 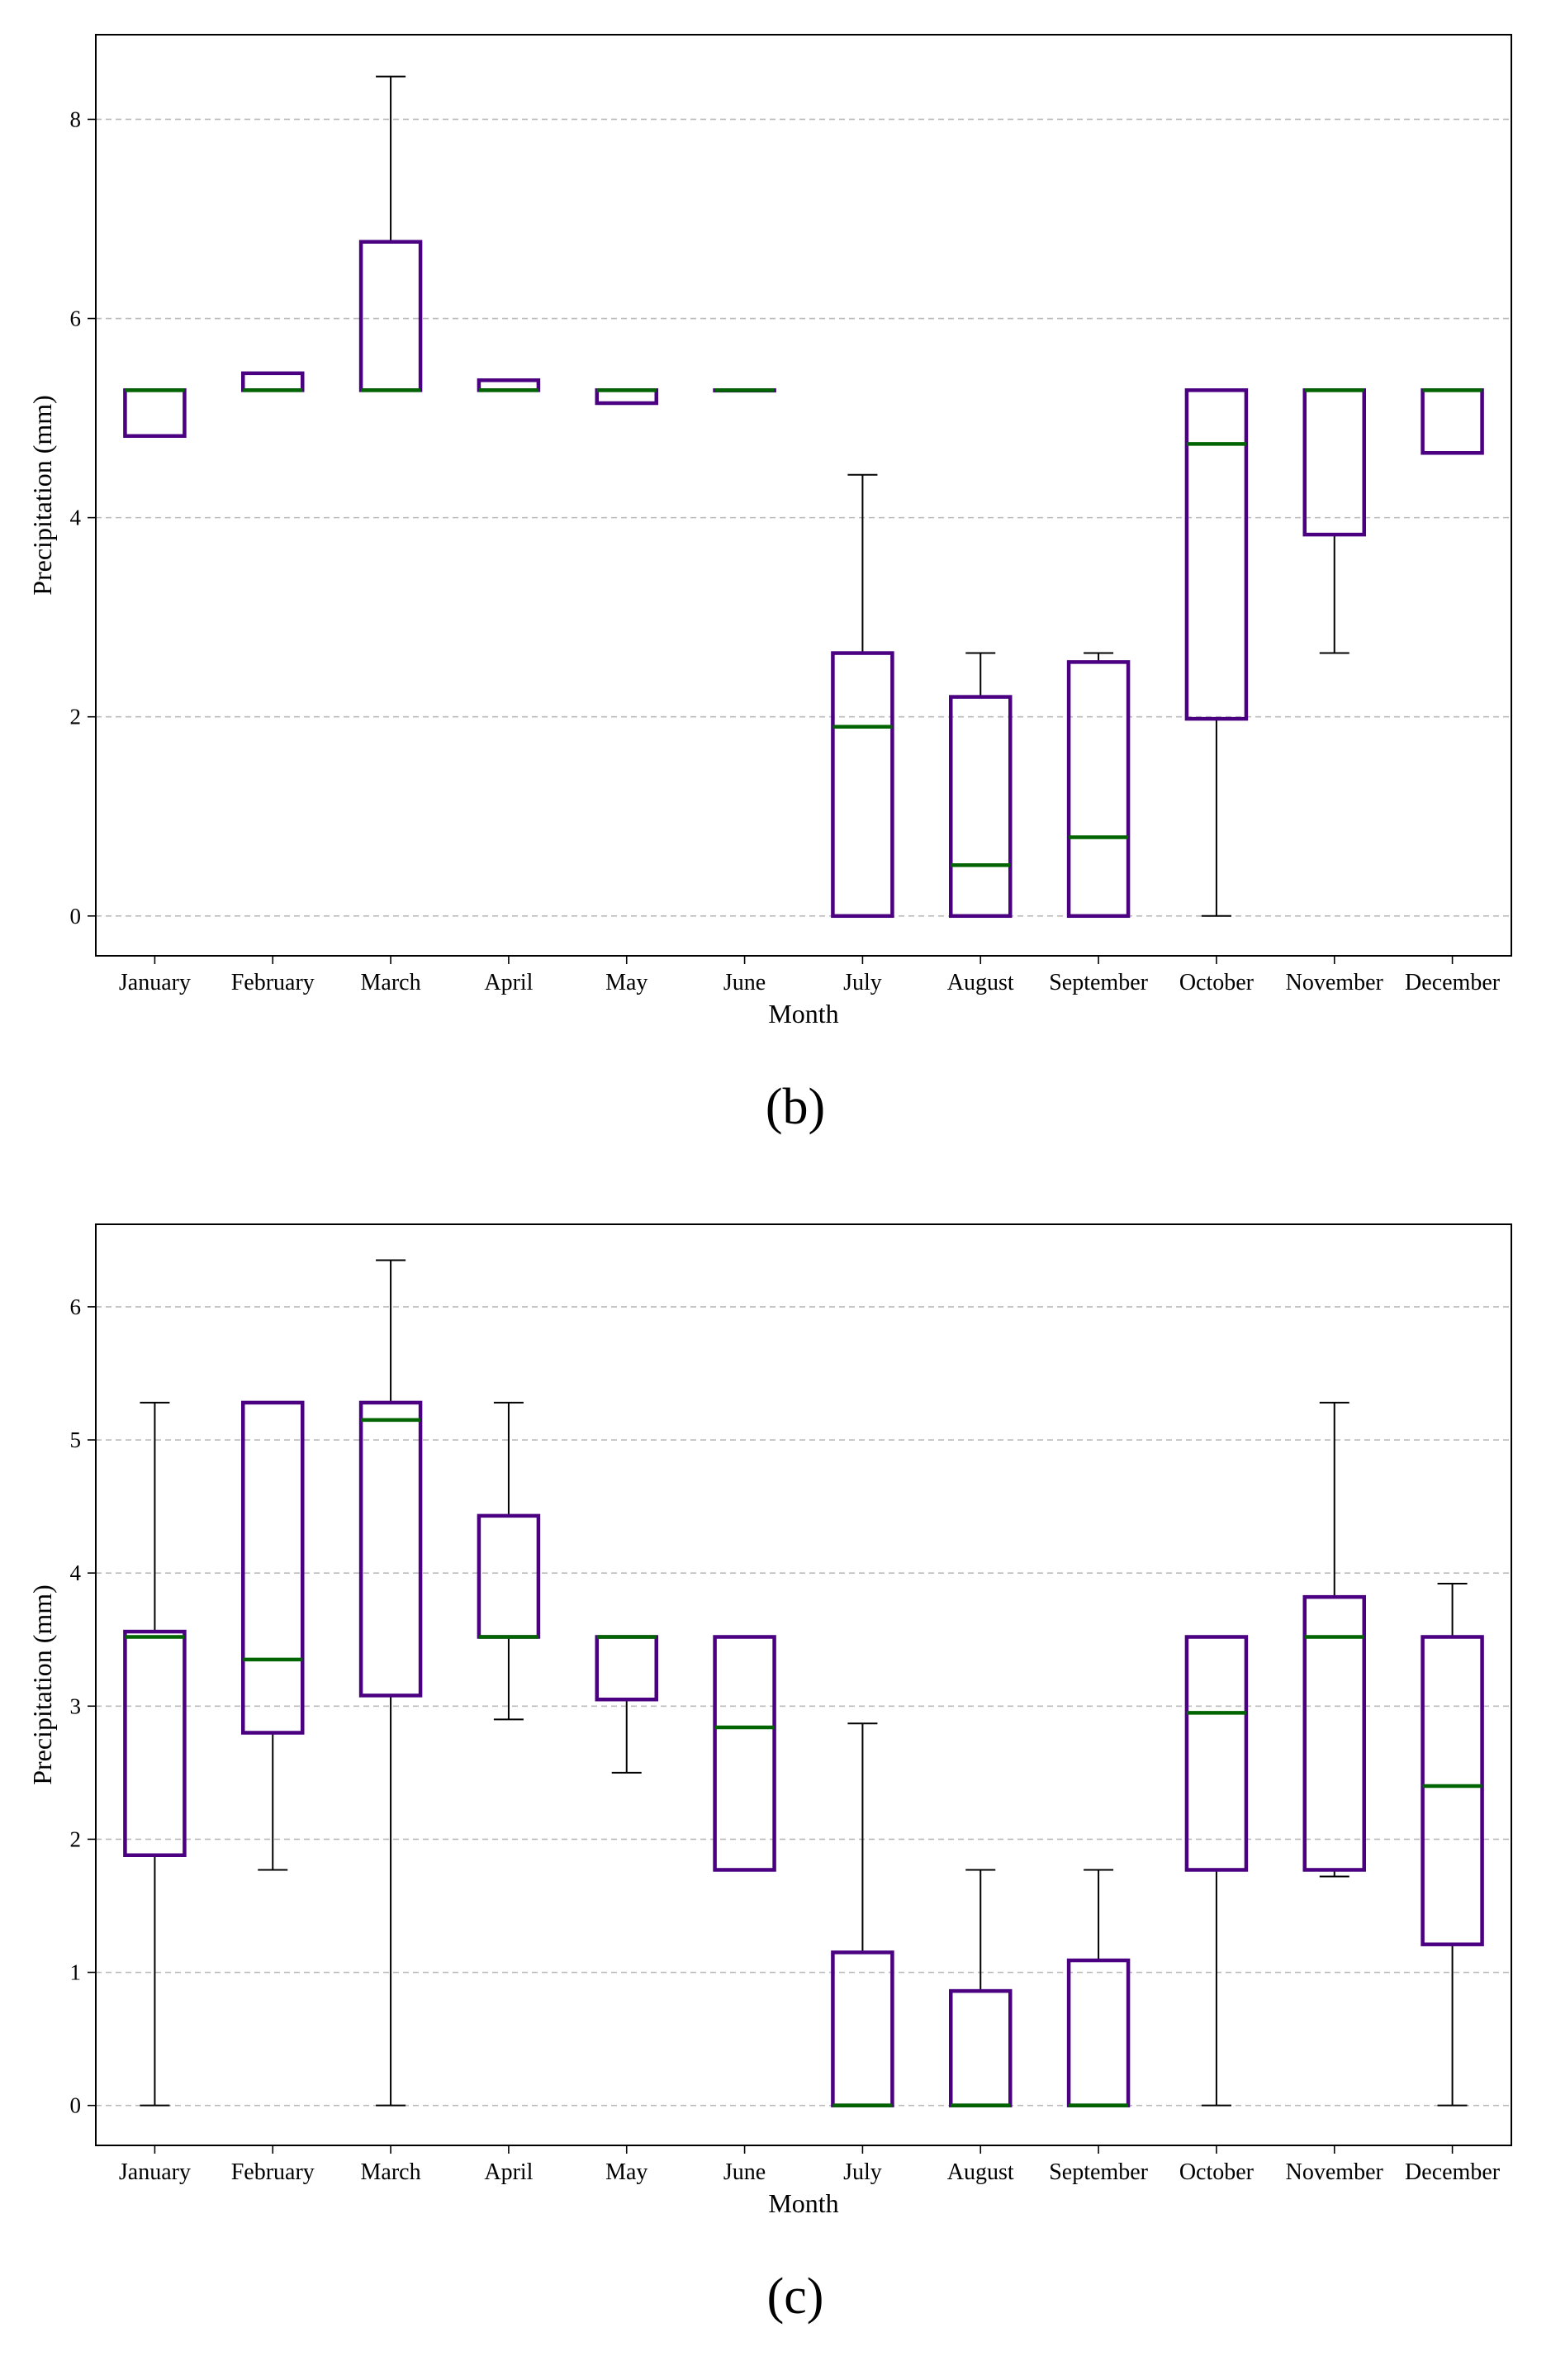 I want to click on y-tick-label: 1, so click(x=76, y=1972).